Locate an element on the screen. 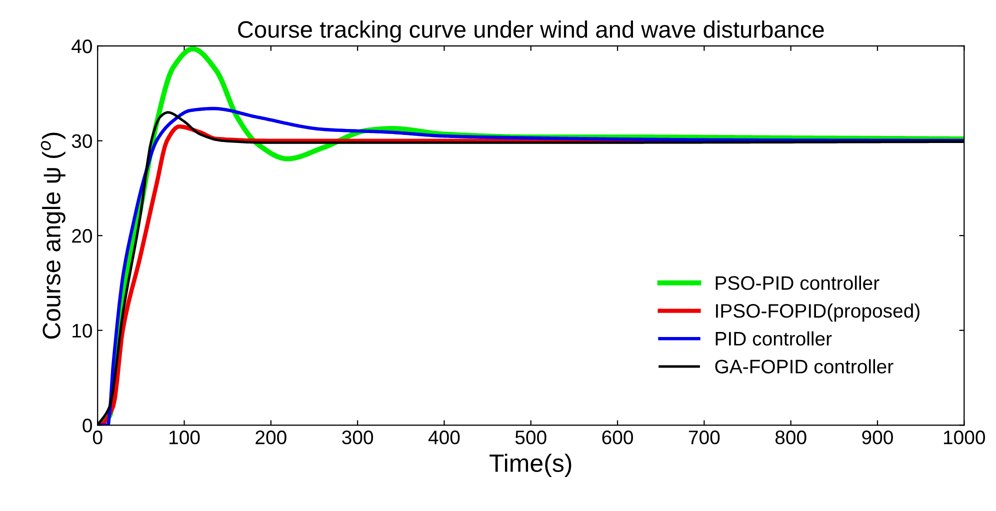 This screenshot has width=996, height=511. x-tick-label: 200 is located at coordinates (271, 437).